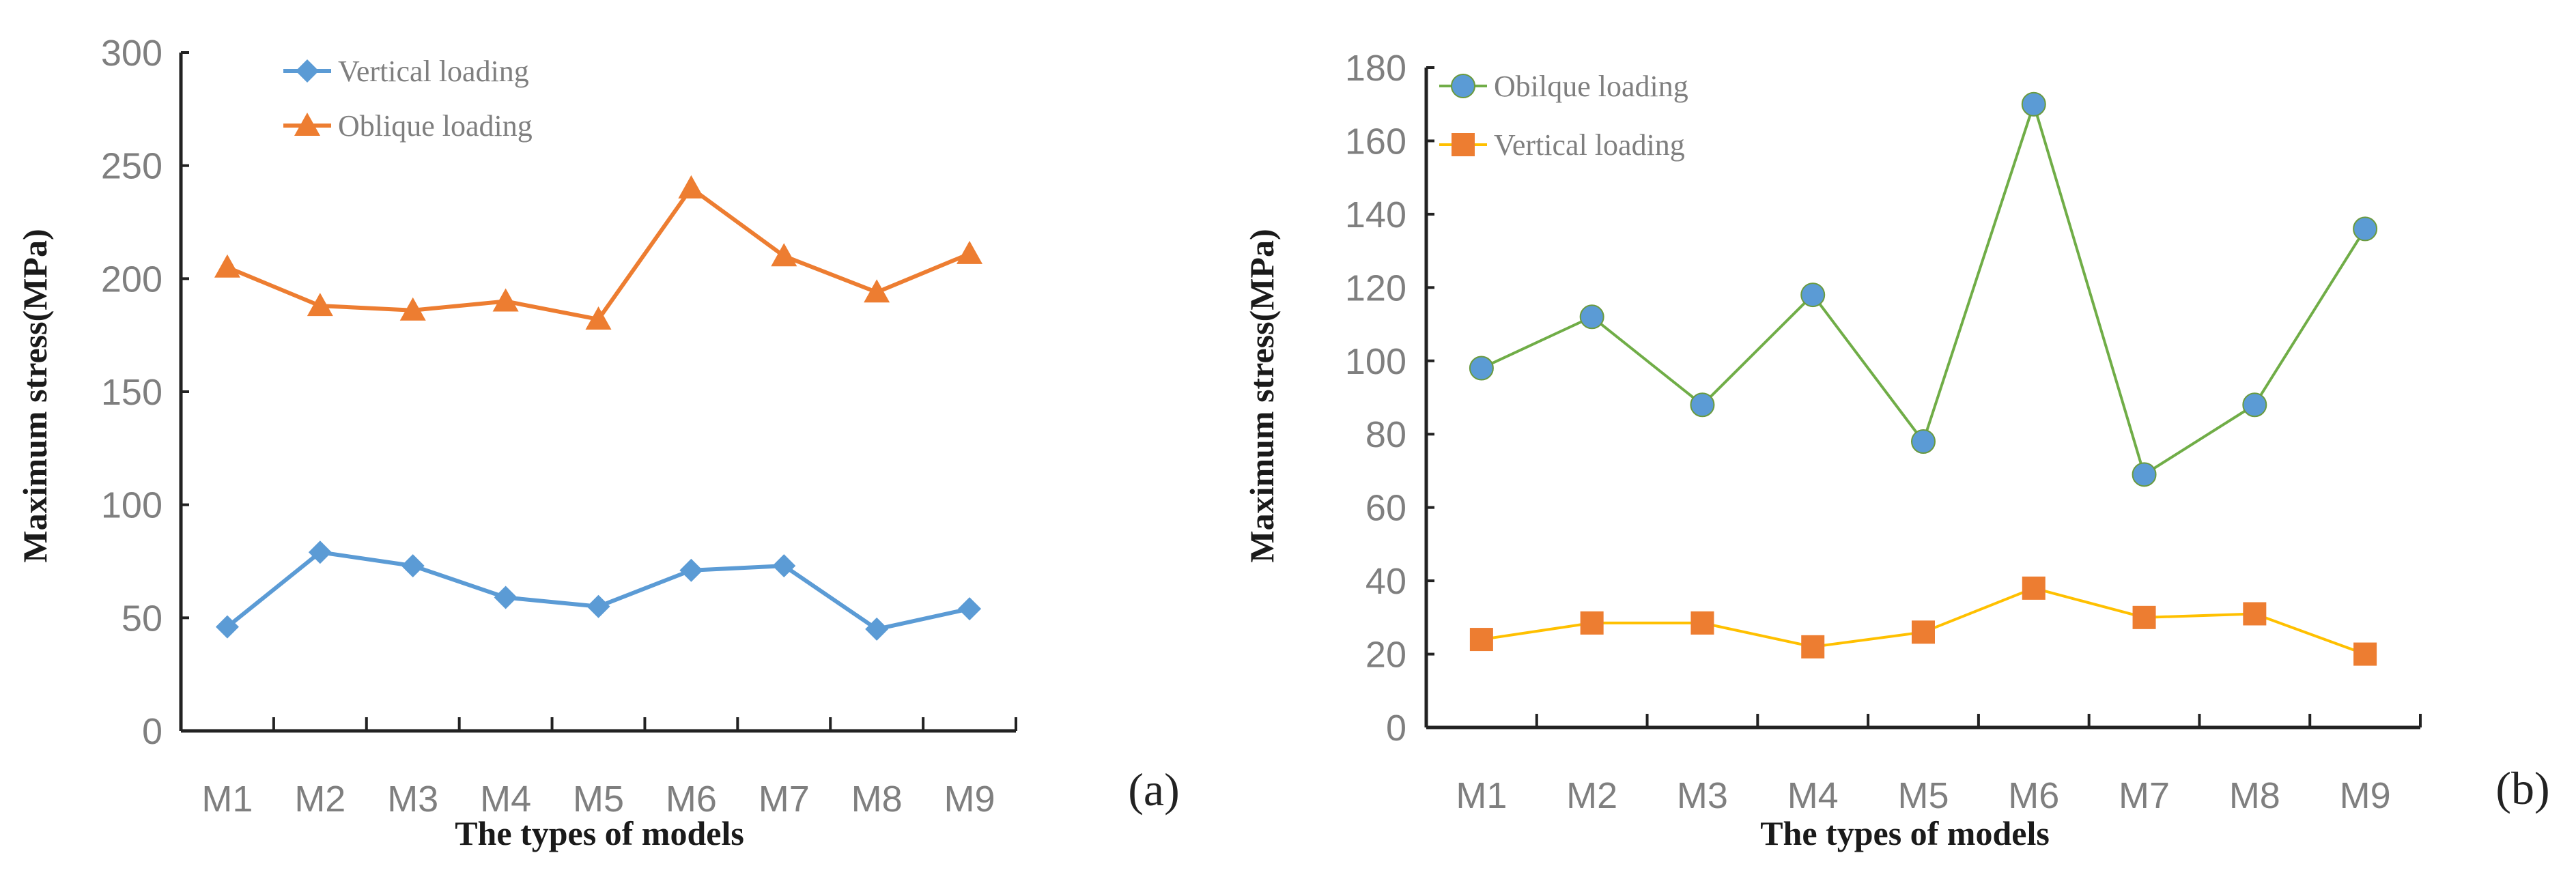 Image resolution: width=2576 pixels, height=881 pixels. I want to click on y-tick-label: 180, so click(1375, 68).